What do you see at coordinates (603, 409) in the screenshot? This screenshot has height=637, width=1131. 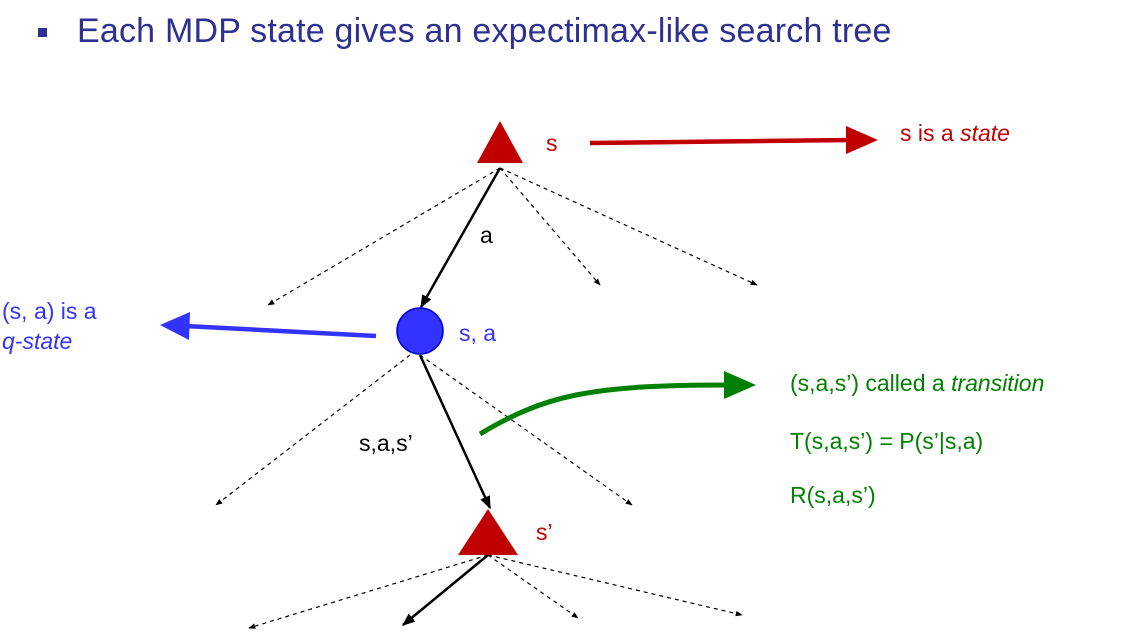 I see `transition-annotation-arrow-shaft` at bounding box center [603, 409].